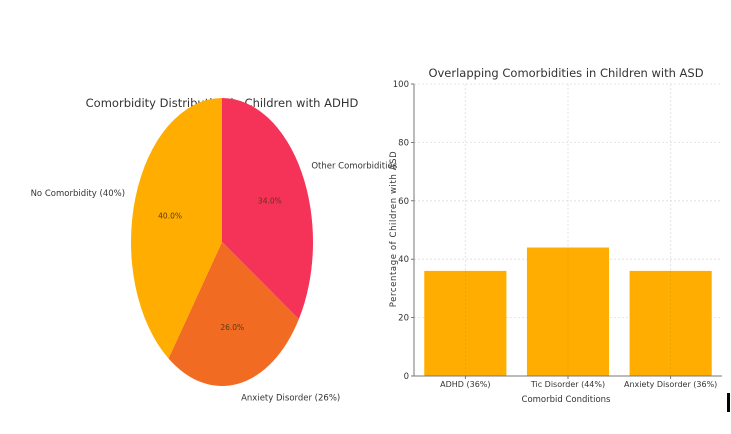  What do you see at coordinates (465, 384) in the screenshot?
I see `x-tick-label: ADHD (36%)` at bounding box center [465, 384].